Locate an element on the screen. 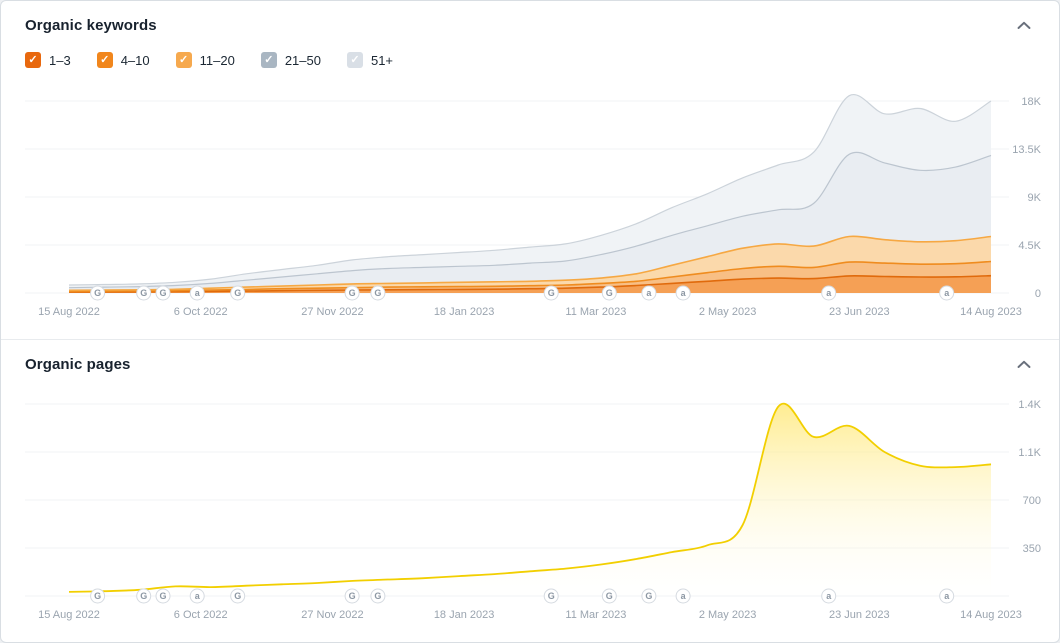 This screenshot has width=1060, height=643. panel-title: Organic pages is located at coordinates (78, 364).